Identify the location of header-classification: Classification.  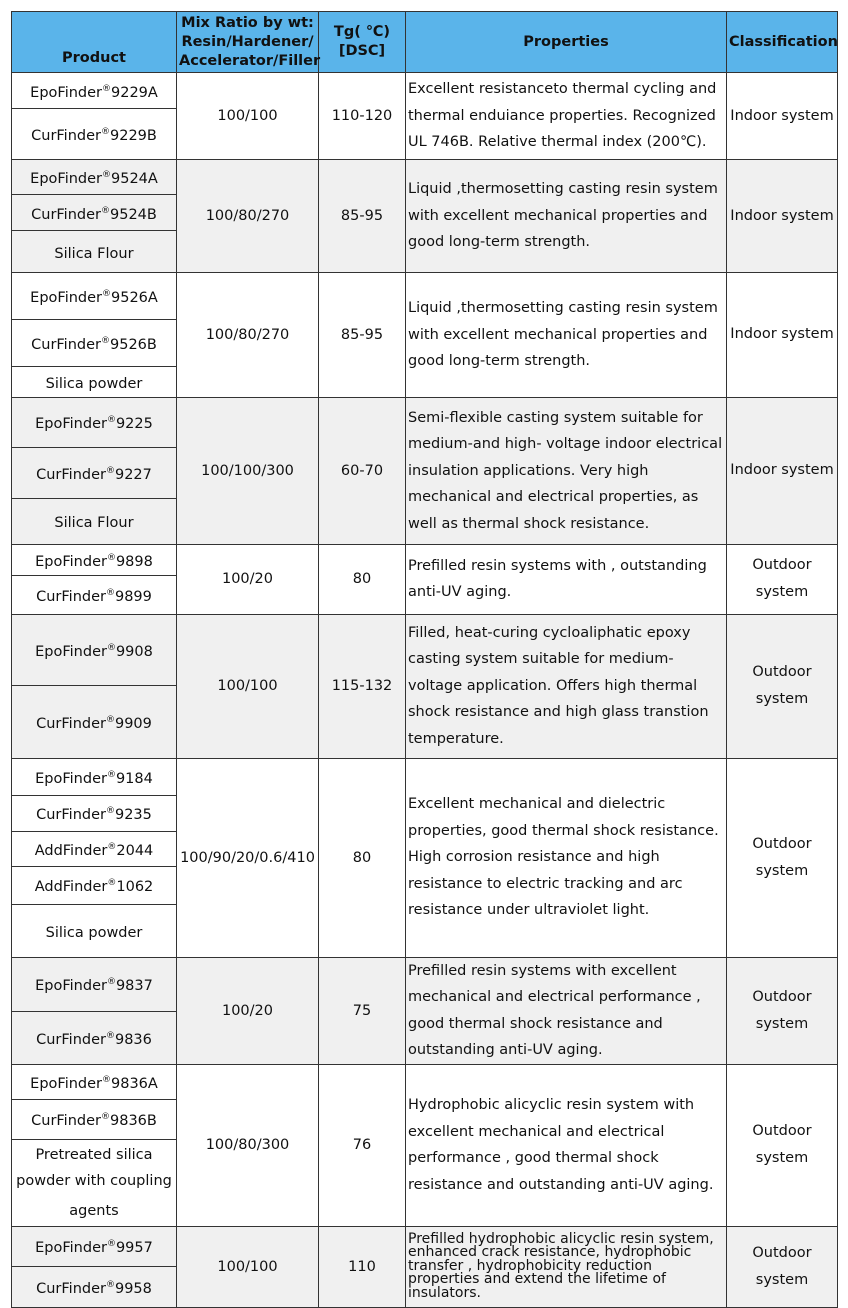
(782, 42).